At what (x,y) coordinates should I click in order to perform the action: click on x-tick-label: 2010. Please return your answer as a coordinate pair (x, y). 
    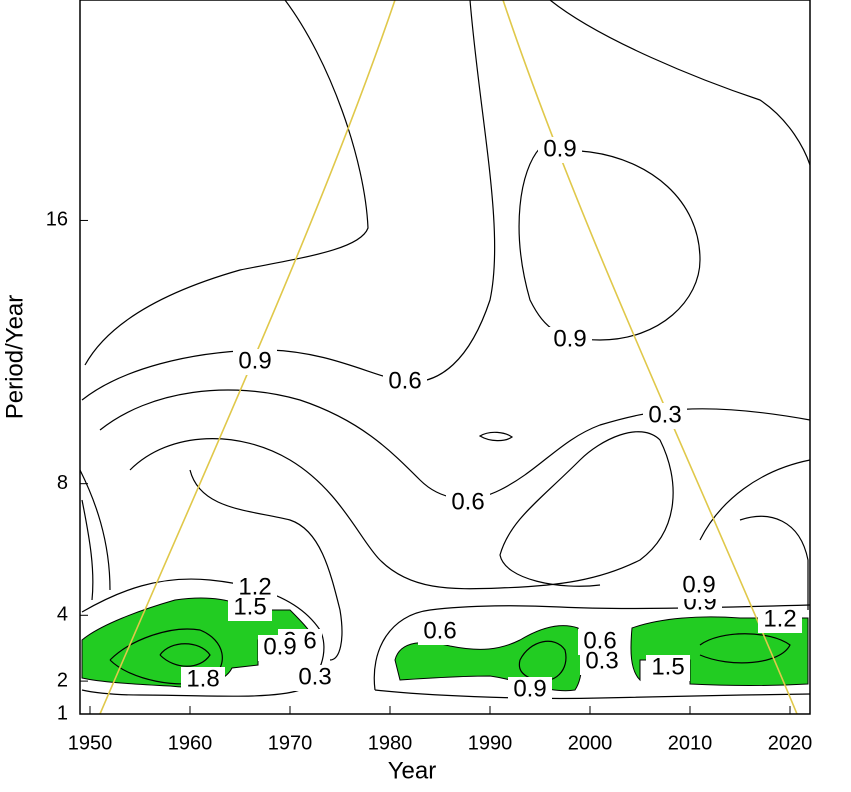
    Looking at the image, I should click on (690, 743).